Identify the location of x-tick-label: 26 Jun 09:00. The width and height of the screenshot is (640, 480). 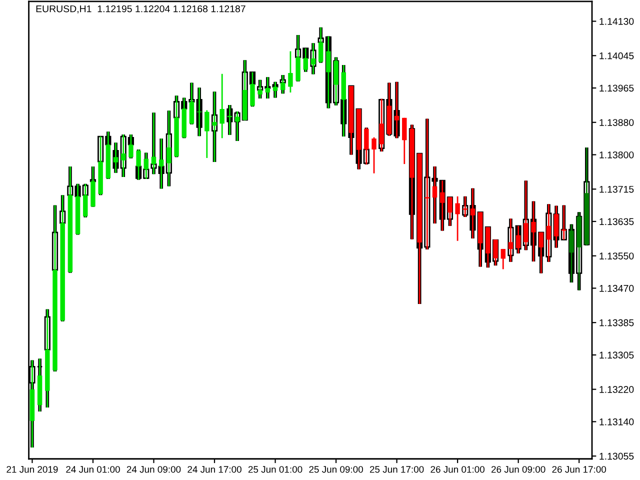
(518, 469).